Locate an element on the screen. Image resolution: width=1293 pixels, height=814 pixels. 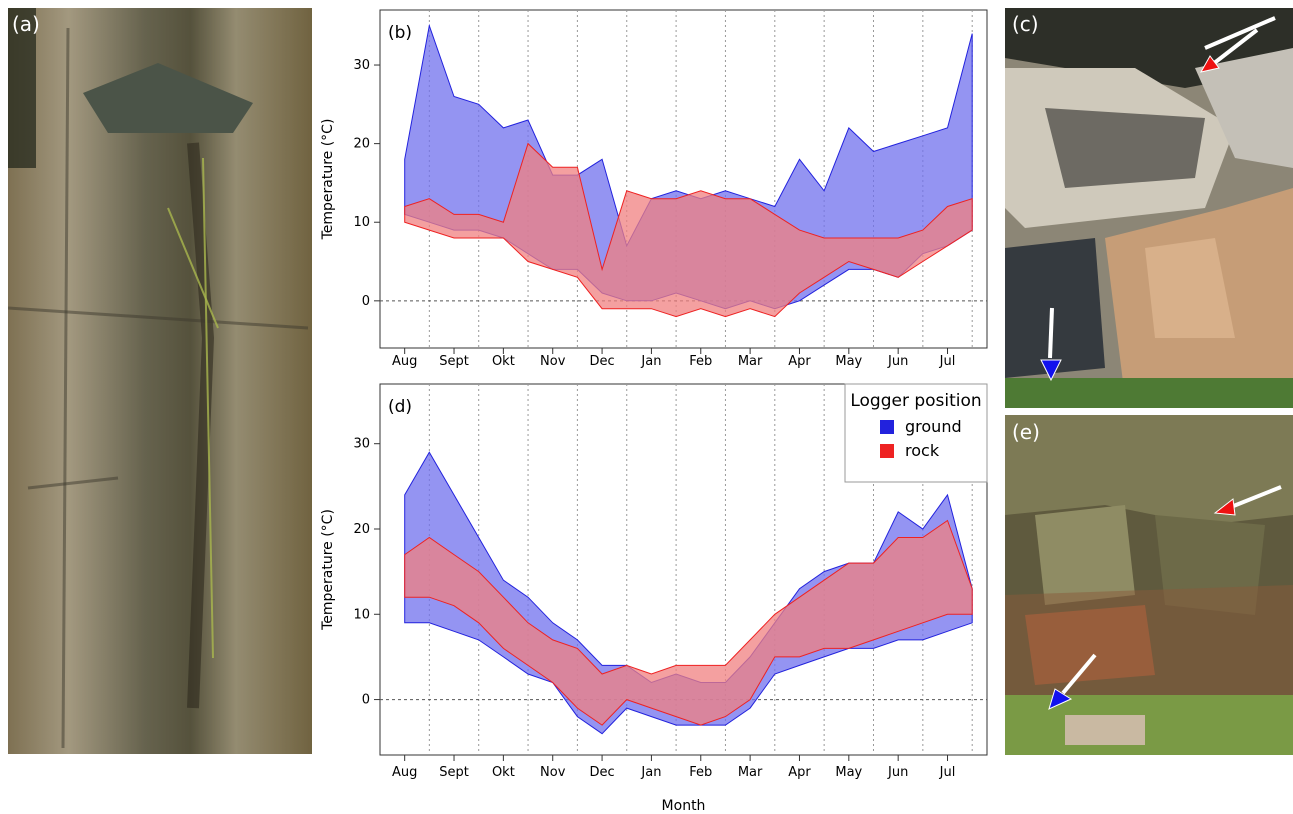
legend-swatch-ground is located at coordinates (887, 427).